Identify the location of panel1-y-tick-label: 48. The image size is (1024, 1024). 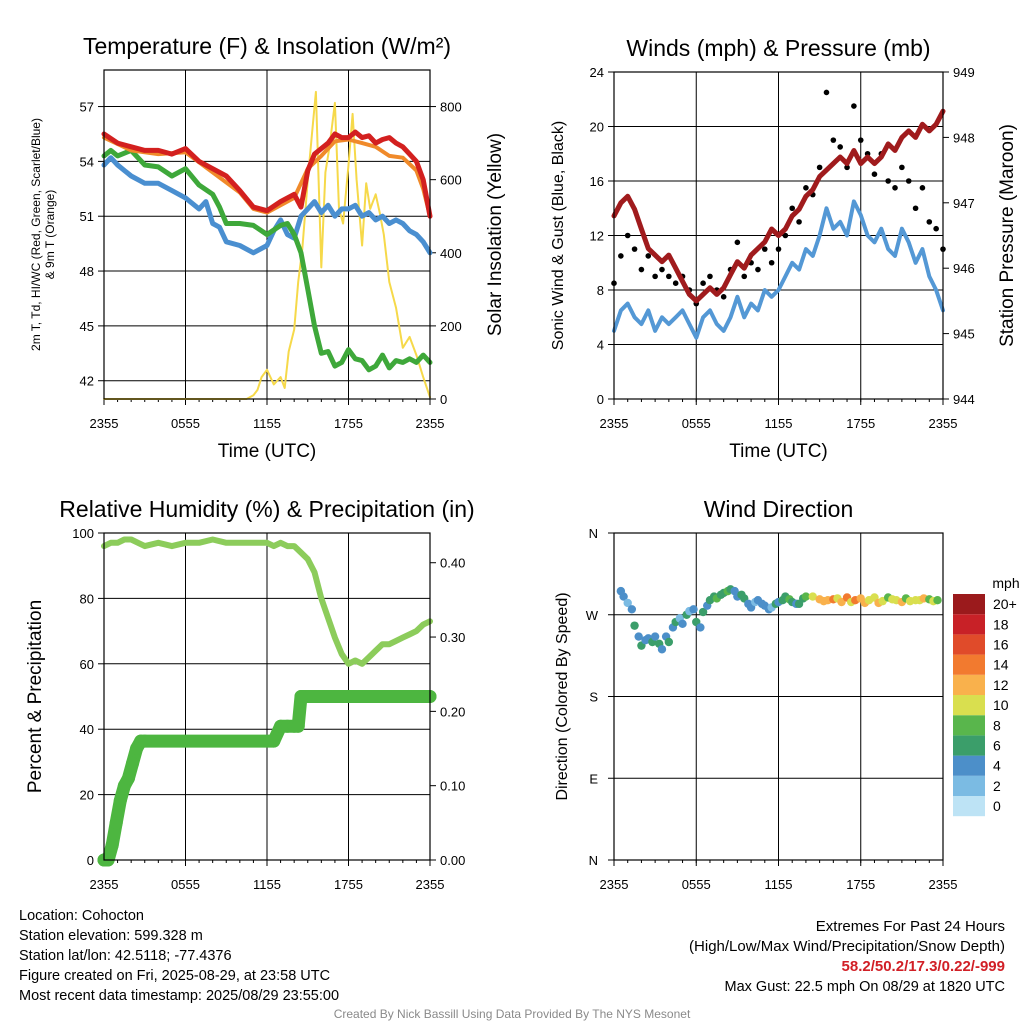
(87, 271).